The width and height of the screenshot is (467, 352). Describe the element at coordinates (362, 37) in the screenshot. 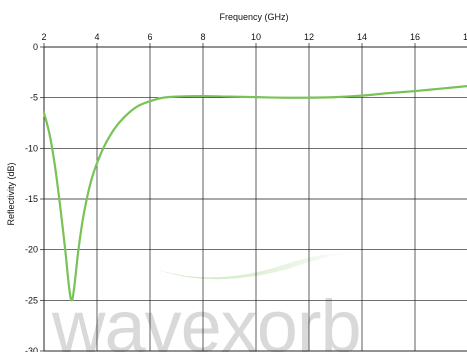

I see `x-tick-label-14: 14` at that location.